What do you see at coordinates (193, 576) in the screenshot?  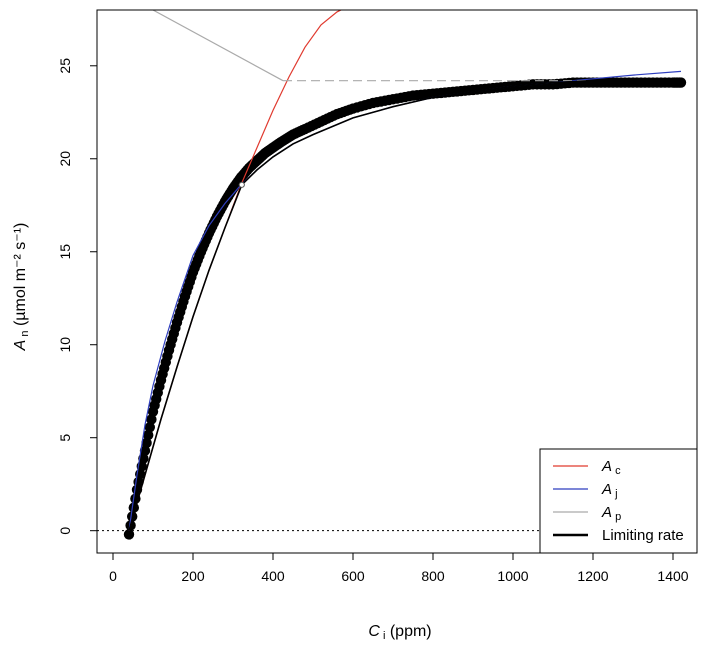 I see `x-tick-label: 200` at bounding box center [193, 576].